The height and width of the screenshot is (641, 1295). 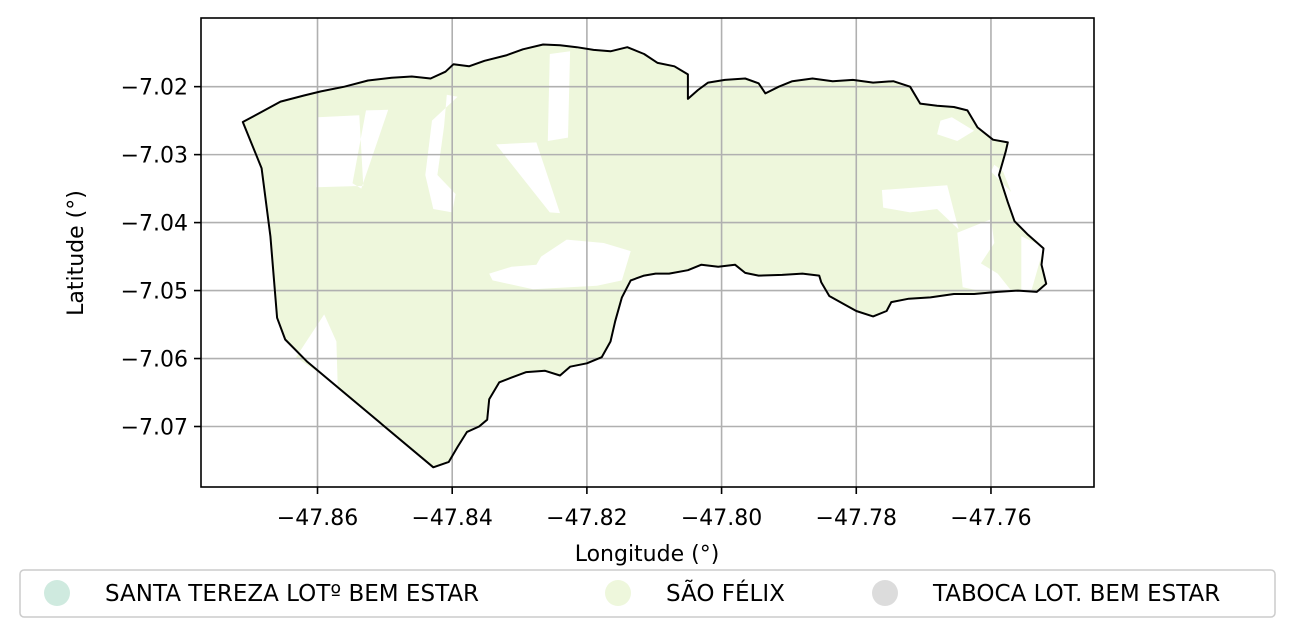 What do you see at coordinates (154, 428) in the screenshot?
I see `y-tick-label: −7.07` at bounding box center [154, 428].